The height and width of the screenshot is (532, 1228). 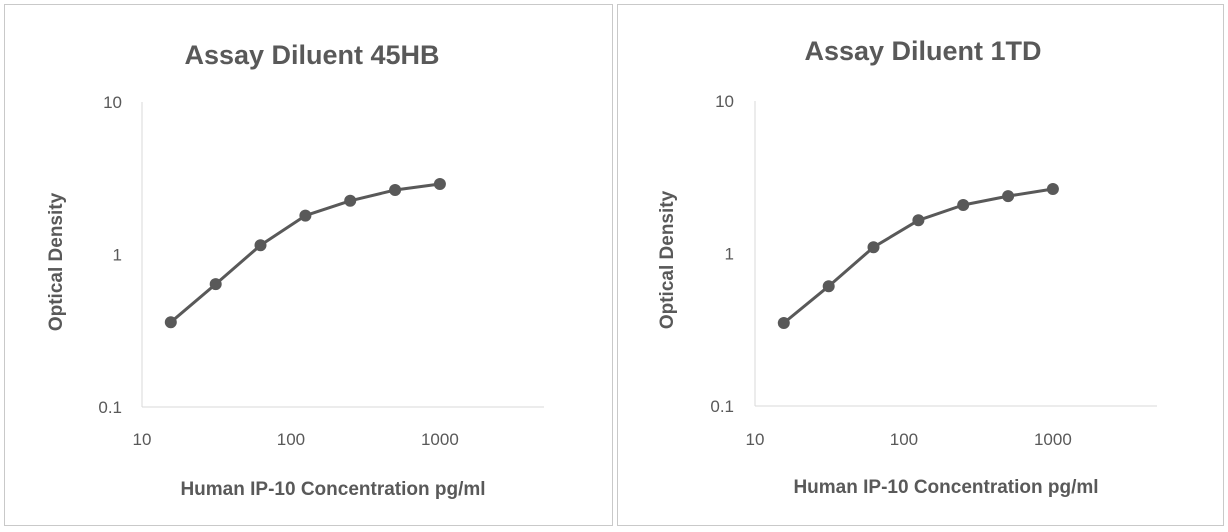 What do you see at coordinates (922, 51) in the screenshot?
I see `chart-title: Assay Diluent 1TD` at bounding box center [922, 51].